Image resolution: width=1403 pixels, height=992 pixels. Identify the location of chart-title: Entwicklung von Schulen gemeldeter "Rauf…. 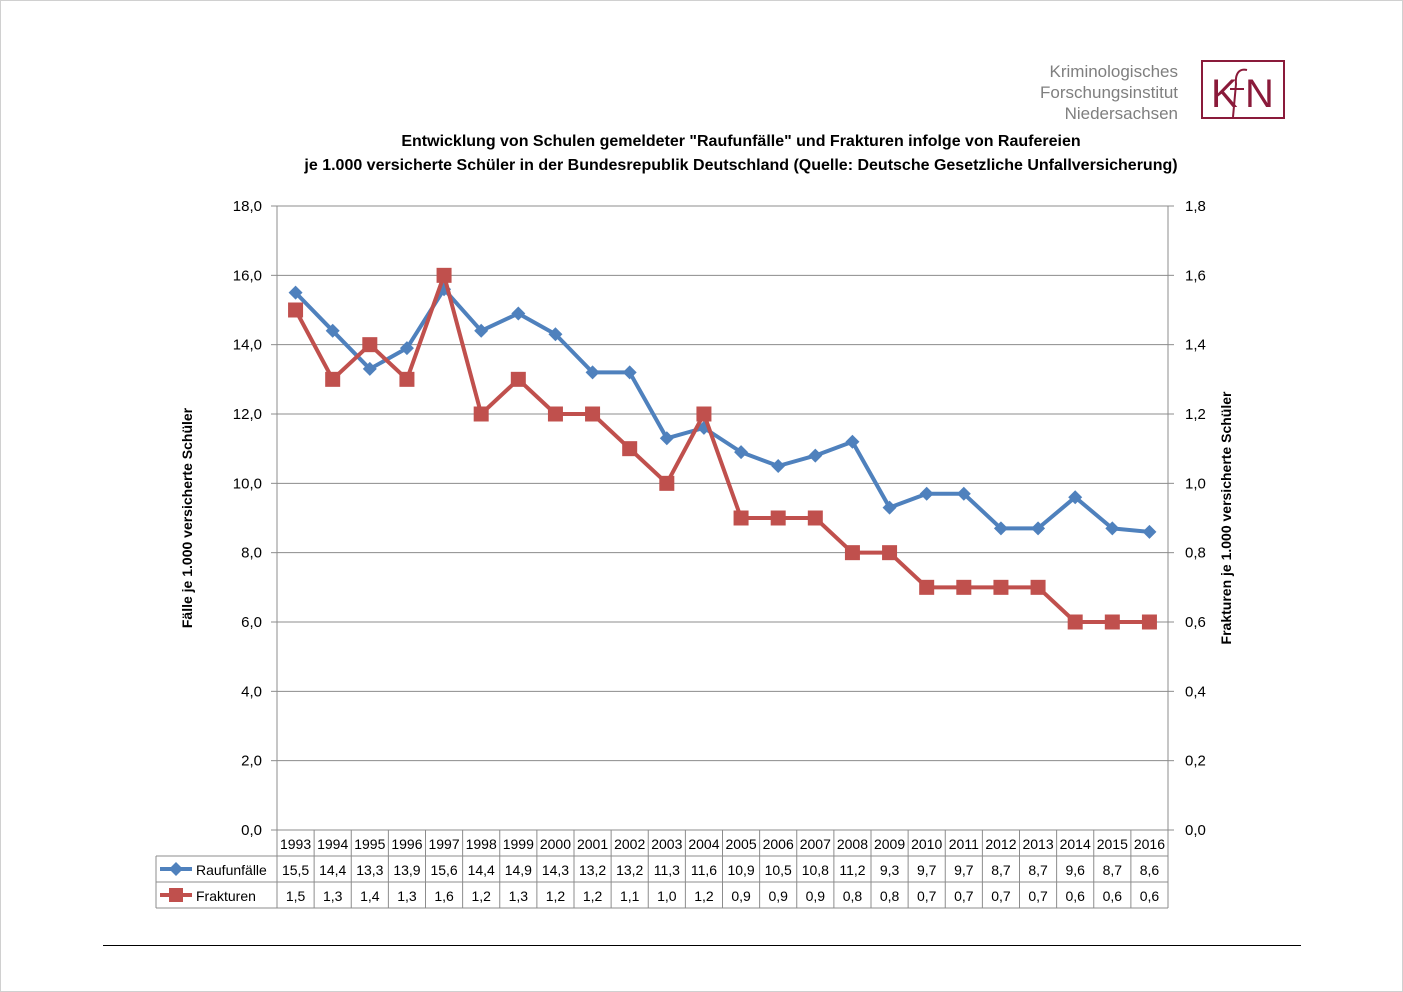
(740, 141).